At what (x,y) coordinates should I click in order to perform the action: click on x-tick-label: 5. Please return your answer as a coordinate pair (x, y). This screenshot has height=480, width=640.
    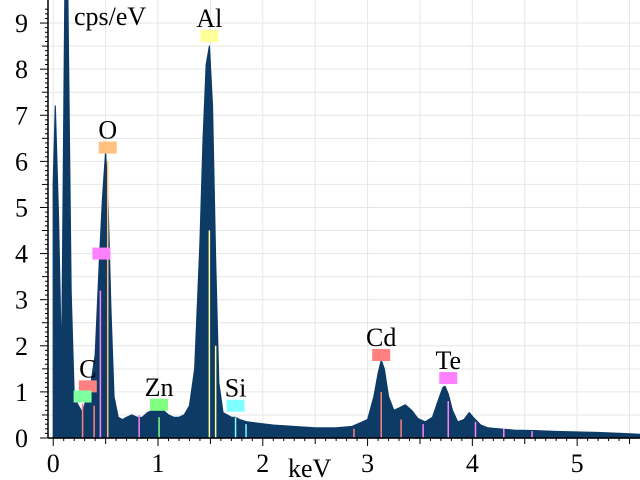
    Looking at the image, I should click on (577, 463).